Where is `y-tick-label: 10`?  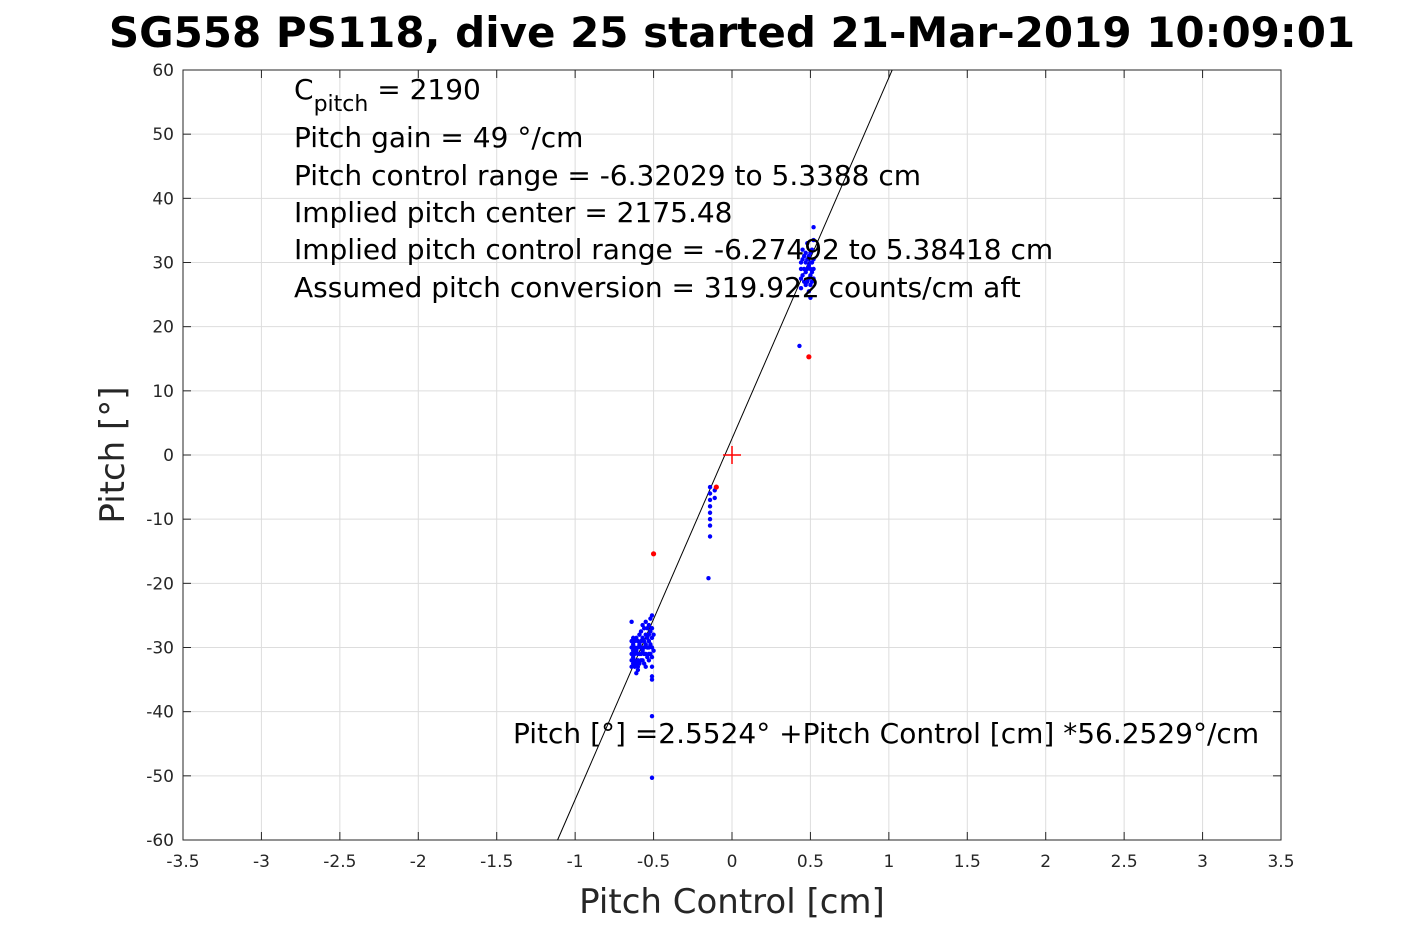
y-tick-label: 10 is located at coordinates (163, 392).